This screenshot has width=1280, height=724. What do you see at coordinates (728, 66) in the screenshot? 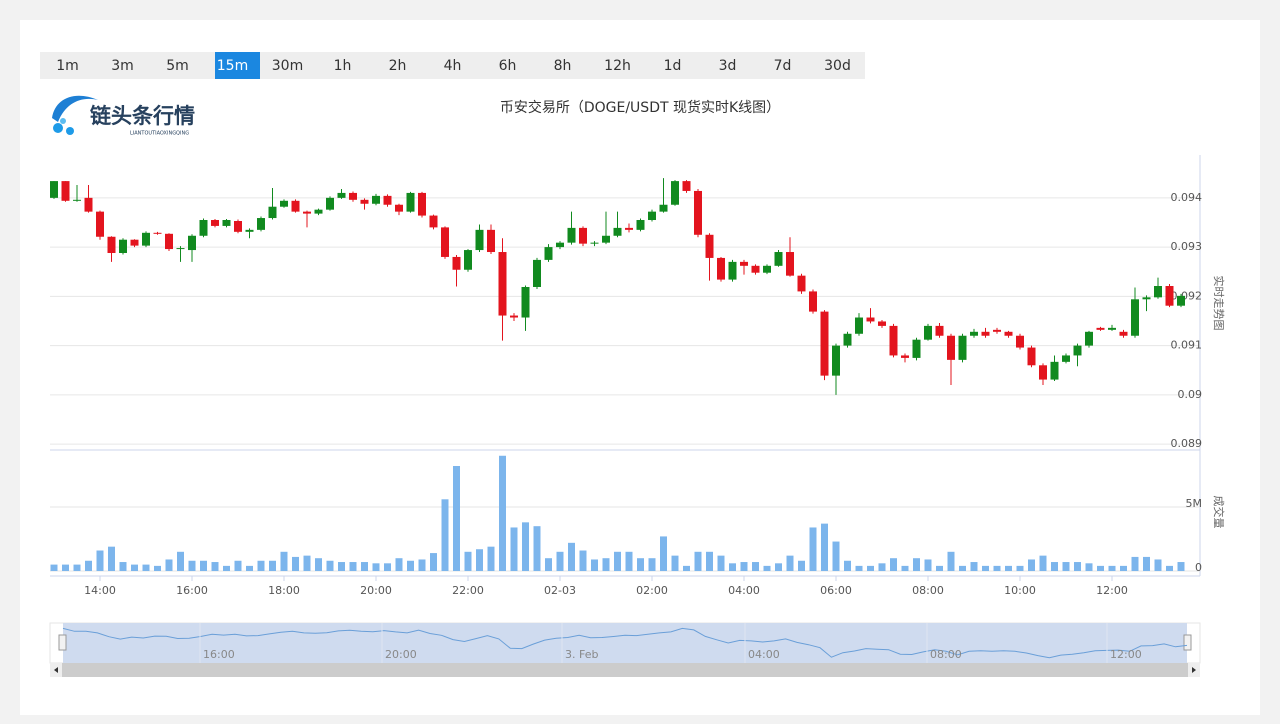
I see `interval-button: 3d` at bounding box center [728, 66].